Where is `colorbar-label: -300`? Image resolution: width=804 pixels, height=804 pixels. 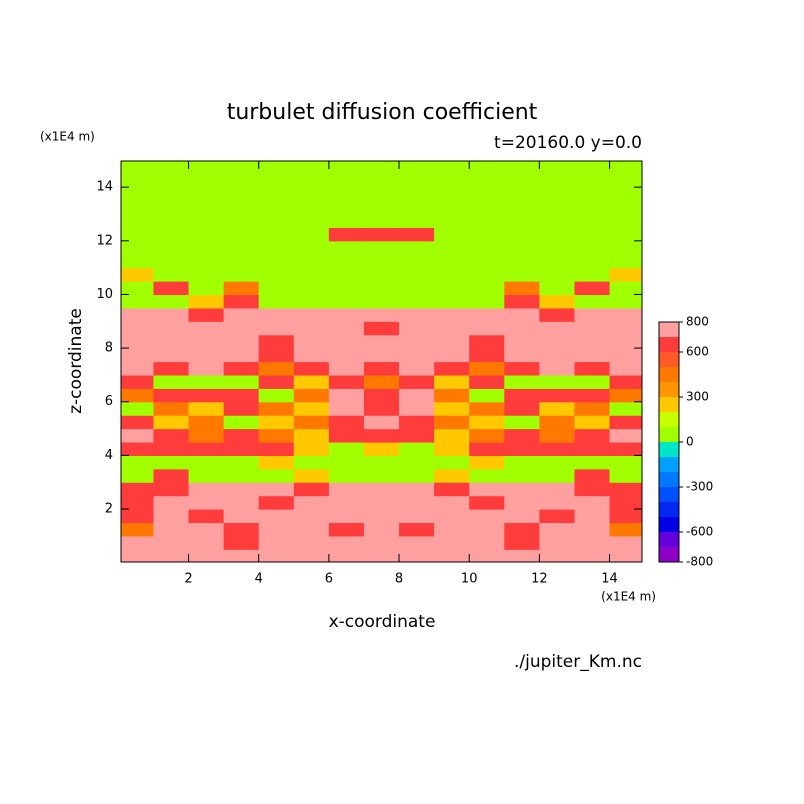
colorbar-label: -300 is located at coordinates (699, 487).